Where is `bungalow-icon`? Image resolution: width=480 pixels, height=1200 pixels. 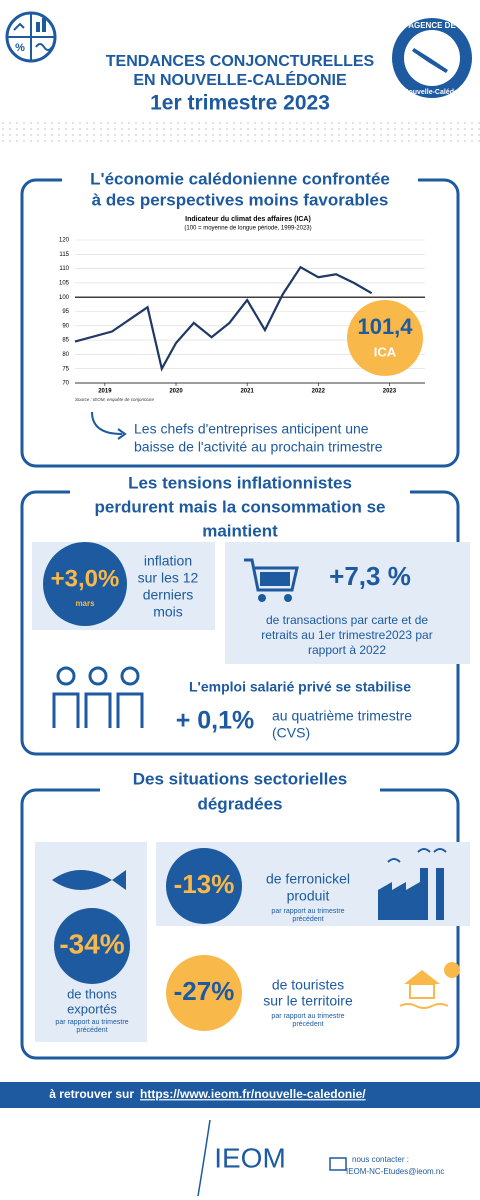
bungalow-icon is located at coordinates (429, 985).